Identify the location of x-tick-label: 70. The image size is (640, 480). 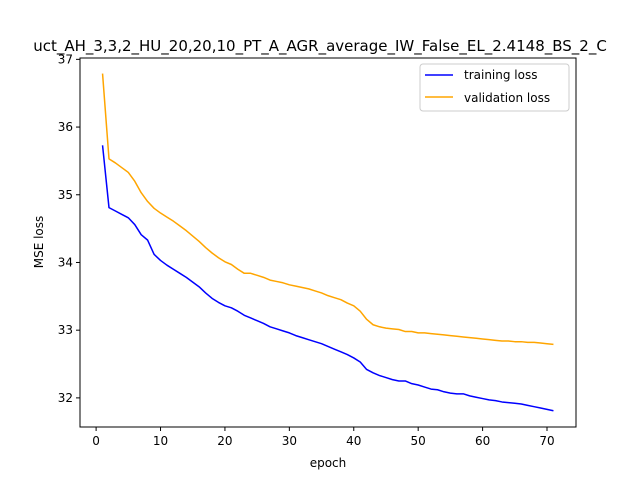
(546, 441).